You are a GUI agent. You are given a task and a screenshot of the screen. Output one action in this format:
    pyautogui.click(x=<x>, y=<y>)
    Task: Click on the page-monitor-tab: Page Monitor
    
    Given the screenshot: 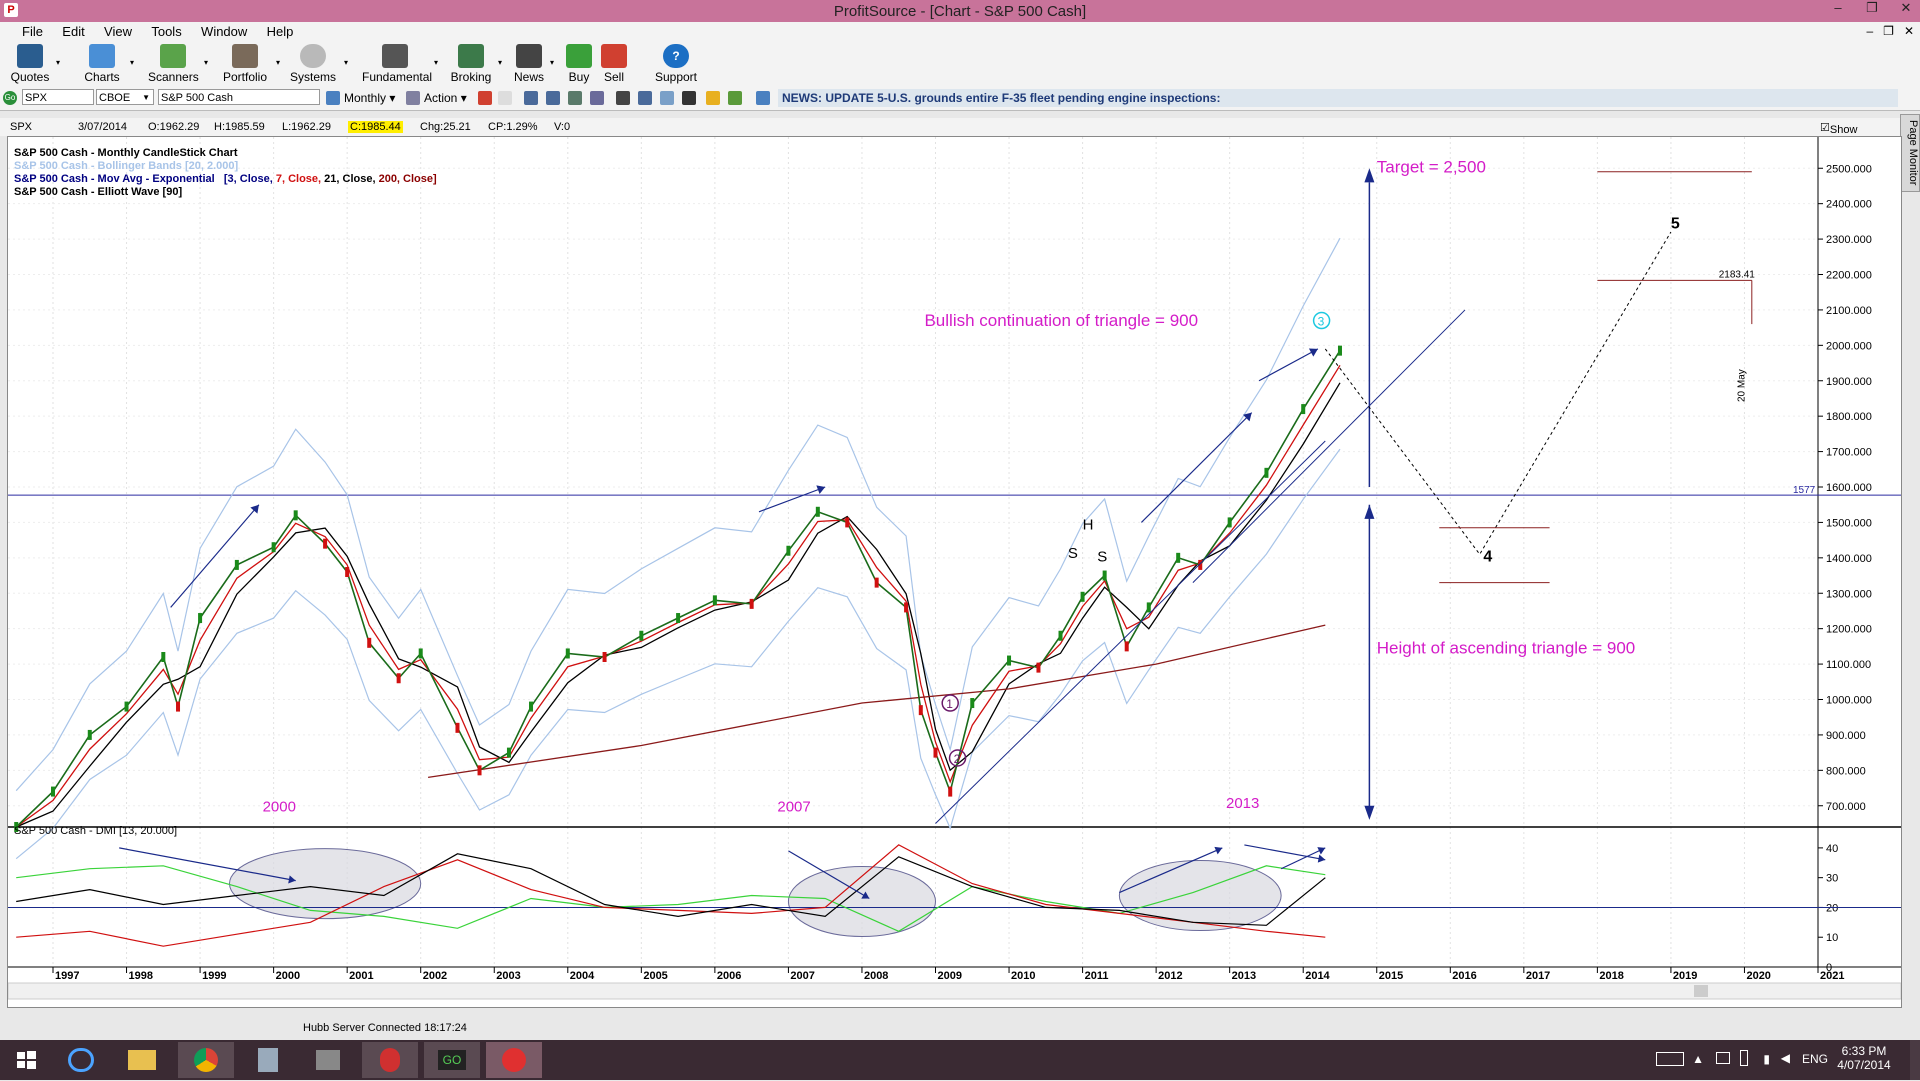 What is the action you would take?
    pyautogui.click(x=1910, y=153)
    